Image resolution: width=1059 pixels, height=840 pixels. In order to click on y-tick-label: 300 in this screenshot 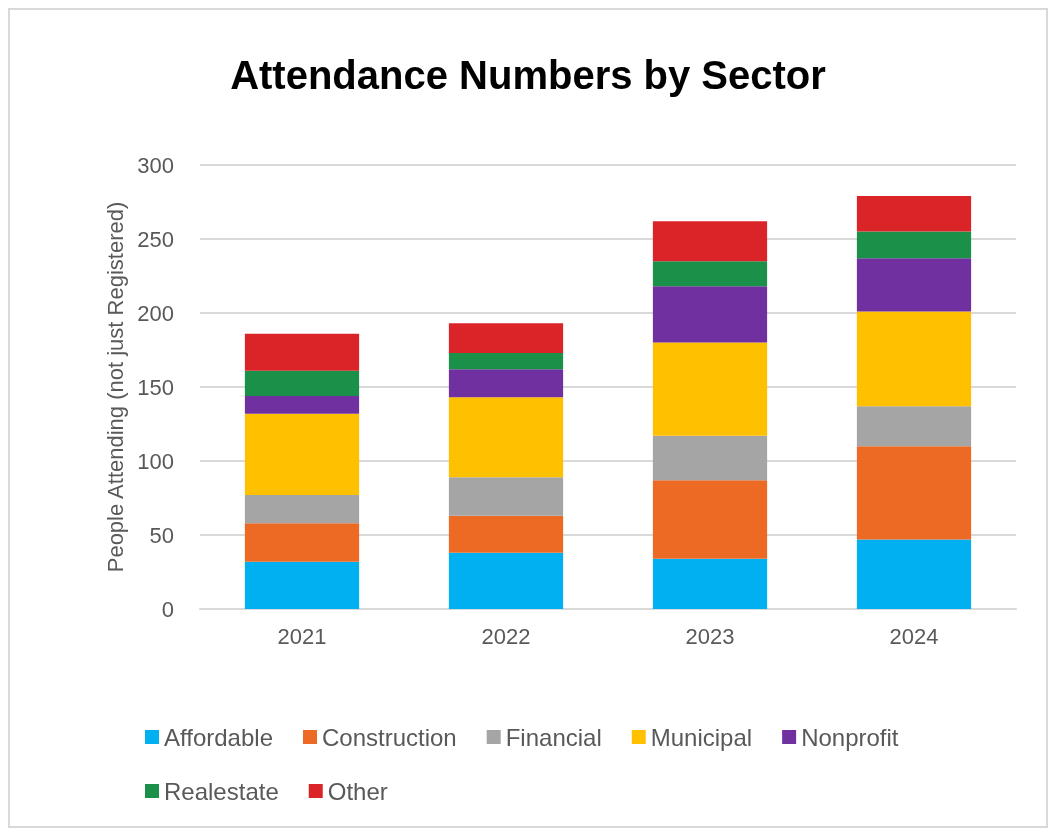, I will do `click(155, 165)`.